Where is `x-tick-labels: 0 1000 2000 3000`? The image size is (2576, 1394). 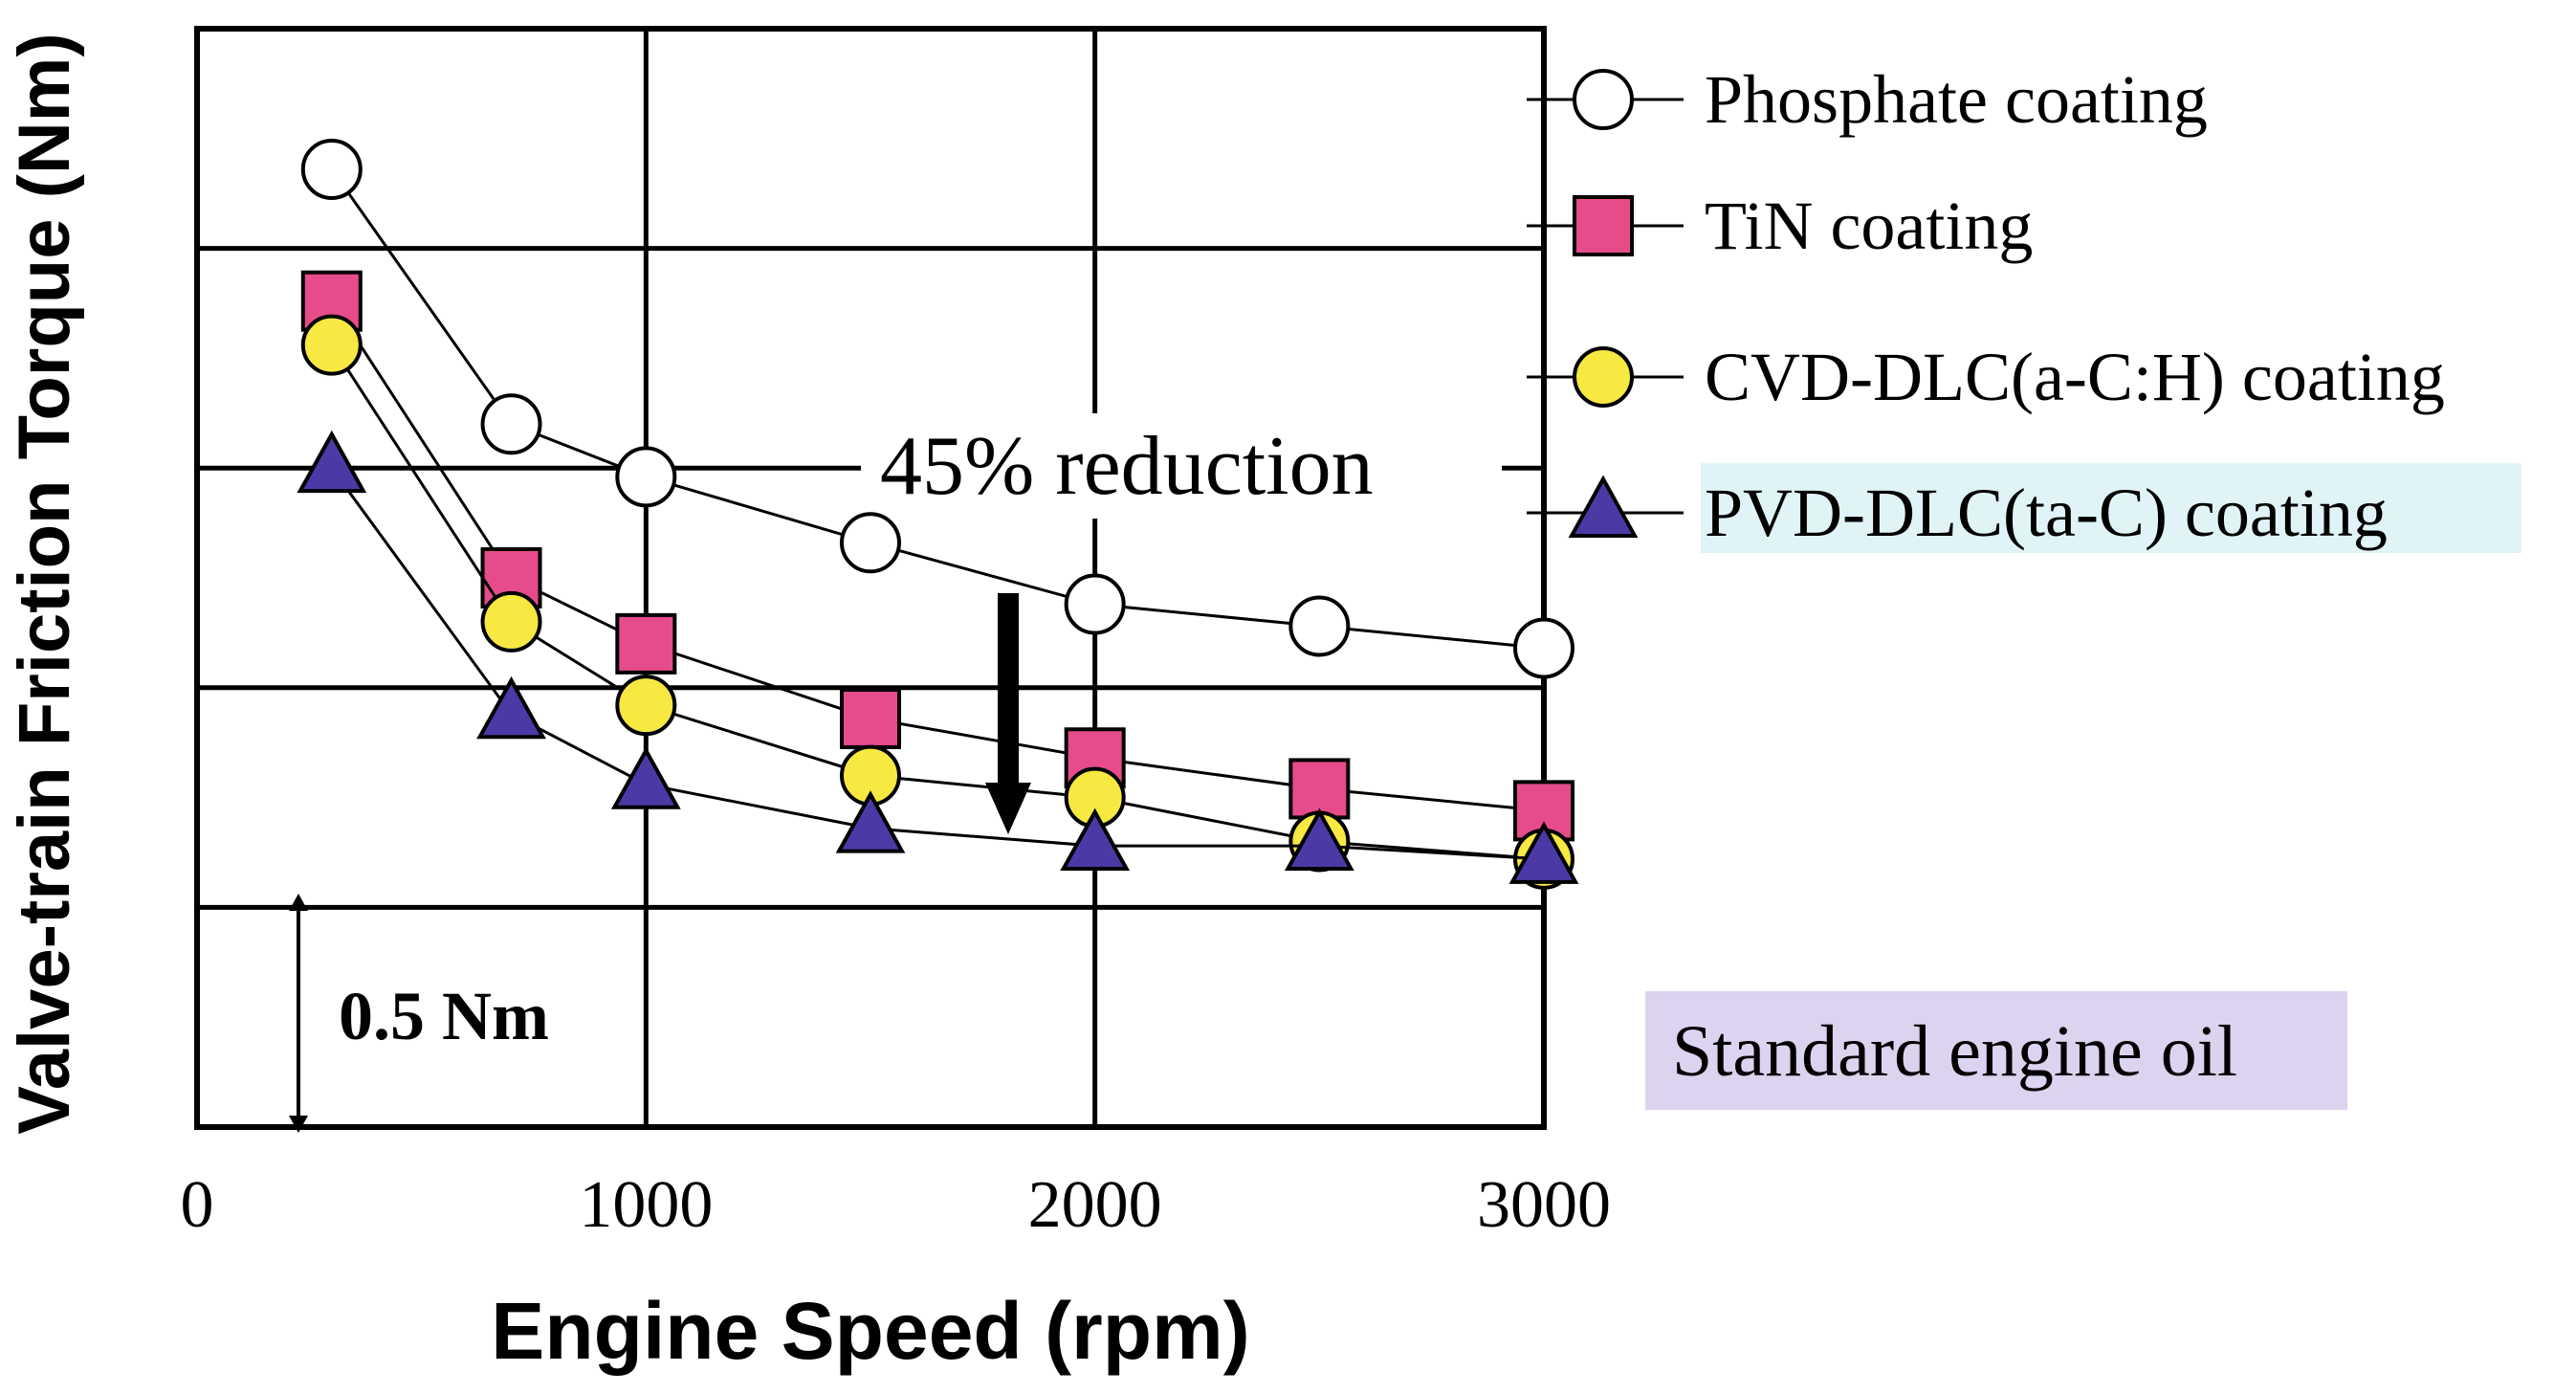 x-tick-labels: 0 1000 2000 3000 is located at coordinates (896, 1205).